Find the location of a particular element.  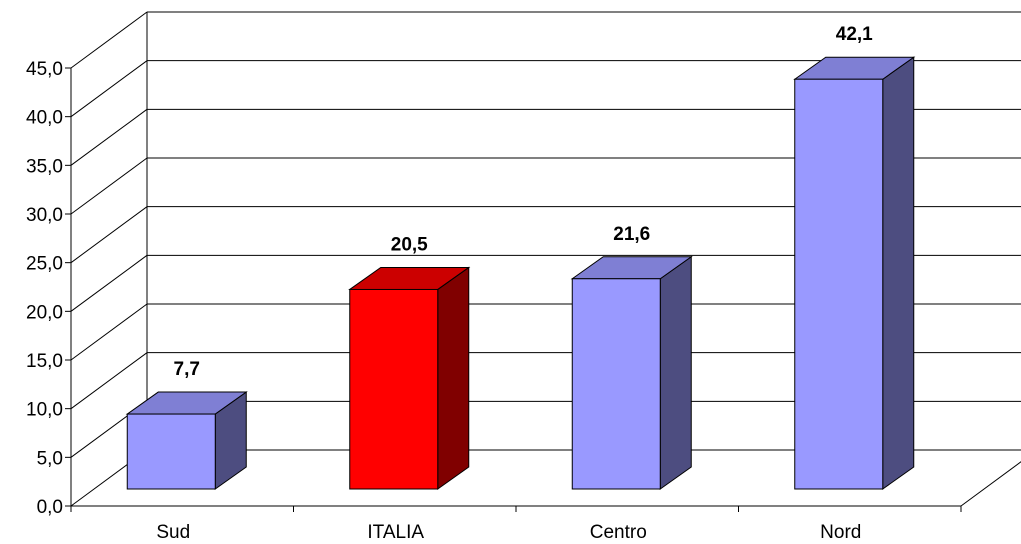

y-tick-label: 10,0 is located at coordinates (44, 410).